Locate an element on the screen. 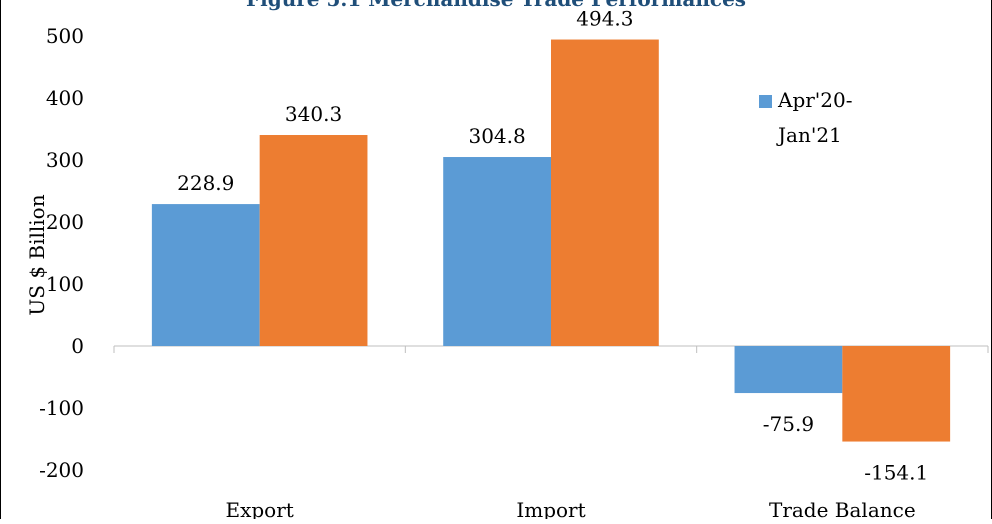 The image size is (992, 524). data-label: 494.3 is located at coordinates (604, 19).